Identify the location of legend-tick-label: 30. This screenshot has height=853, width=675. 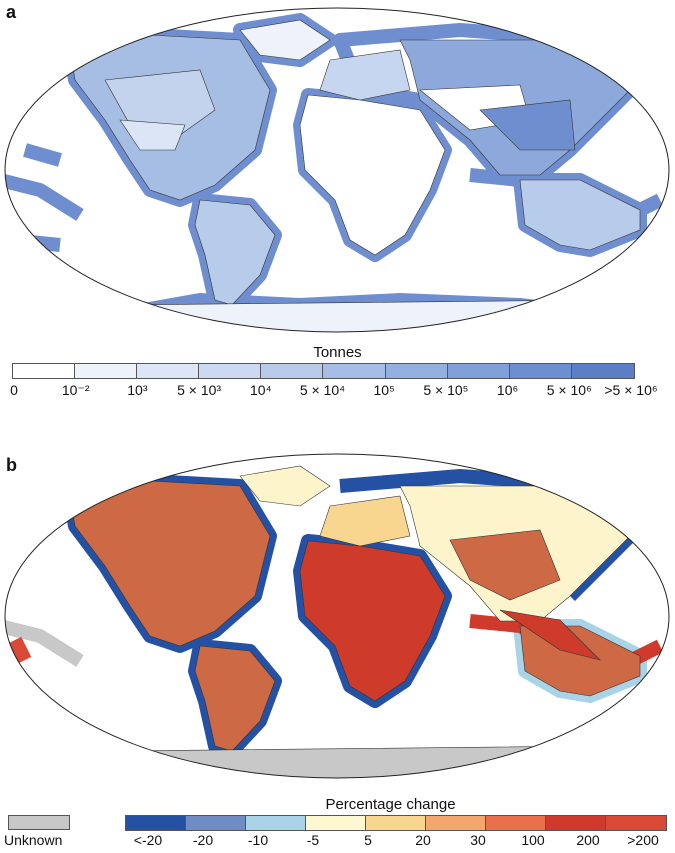
(478, 840).